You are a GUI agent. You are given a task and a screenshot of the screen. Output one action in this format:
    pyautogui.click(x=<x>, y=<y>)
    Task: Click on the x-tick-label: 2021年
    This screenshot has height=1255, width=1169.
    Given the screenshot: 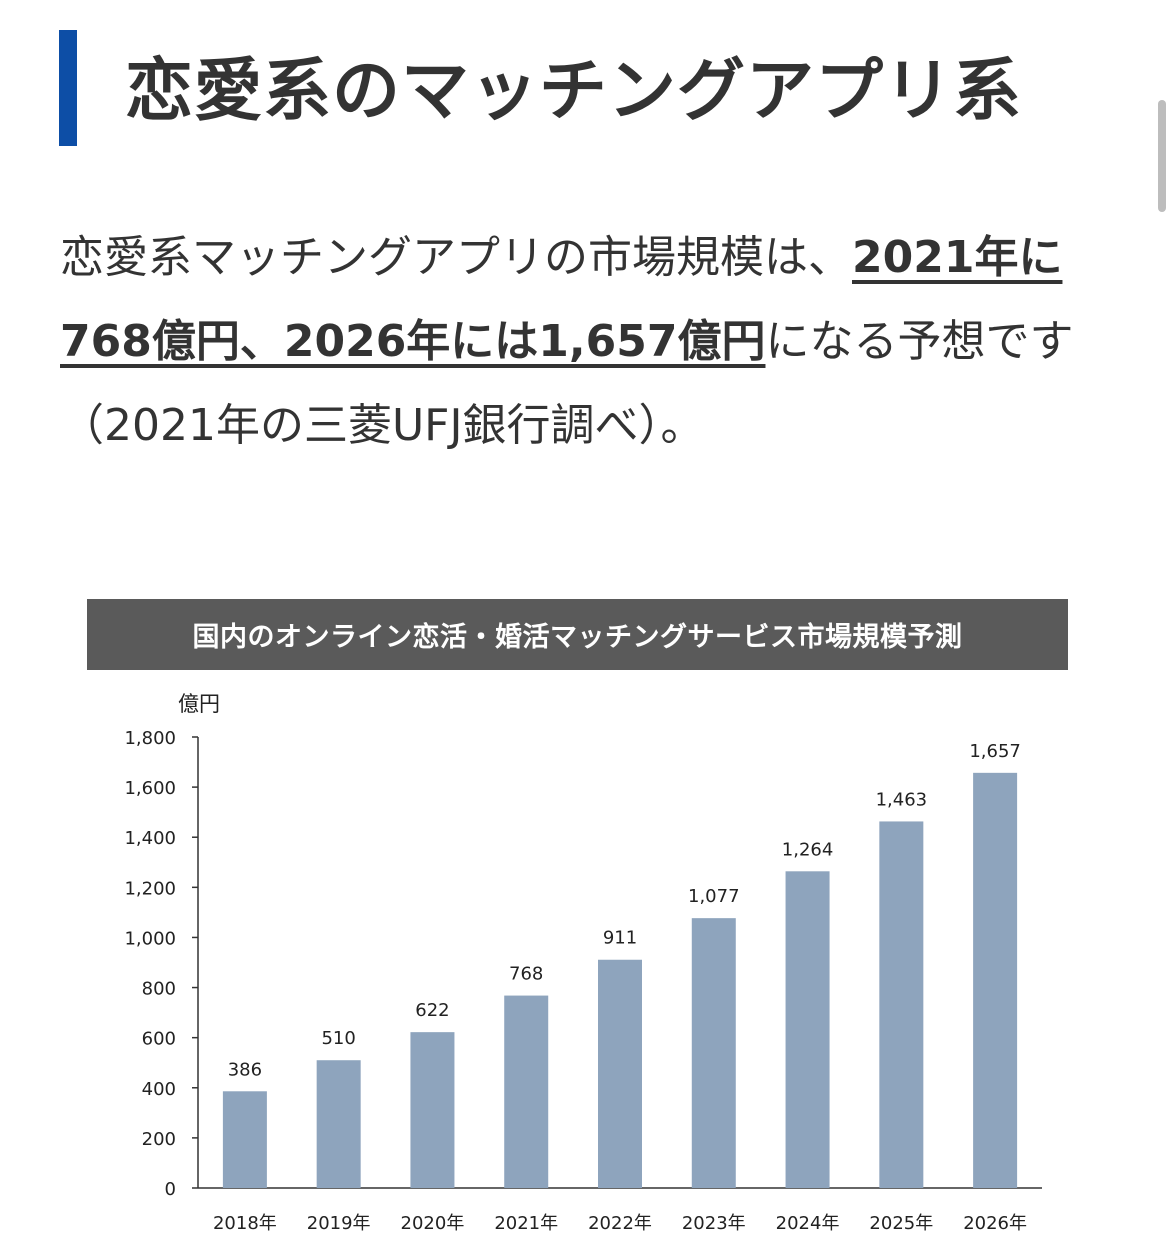 What is the action you would take?
    pyautogui.click(x=526, y=1223)
    